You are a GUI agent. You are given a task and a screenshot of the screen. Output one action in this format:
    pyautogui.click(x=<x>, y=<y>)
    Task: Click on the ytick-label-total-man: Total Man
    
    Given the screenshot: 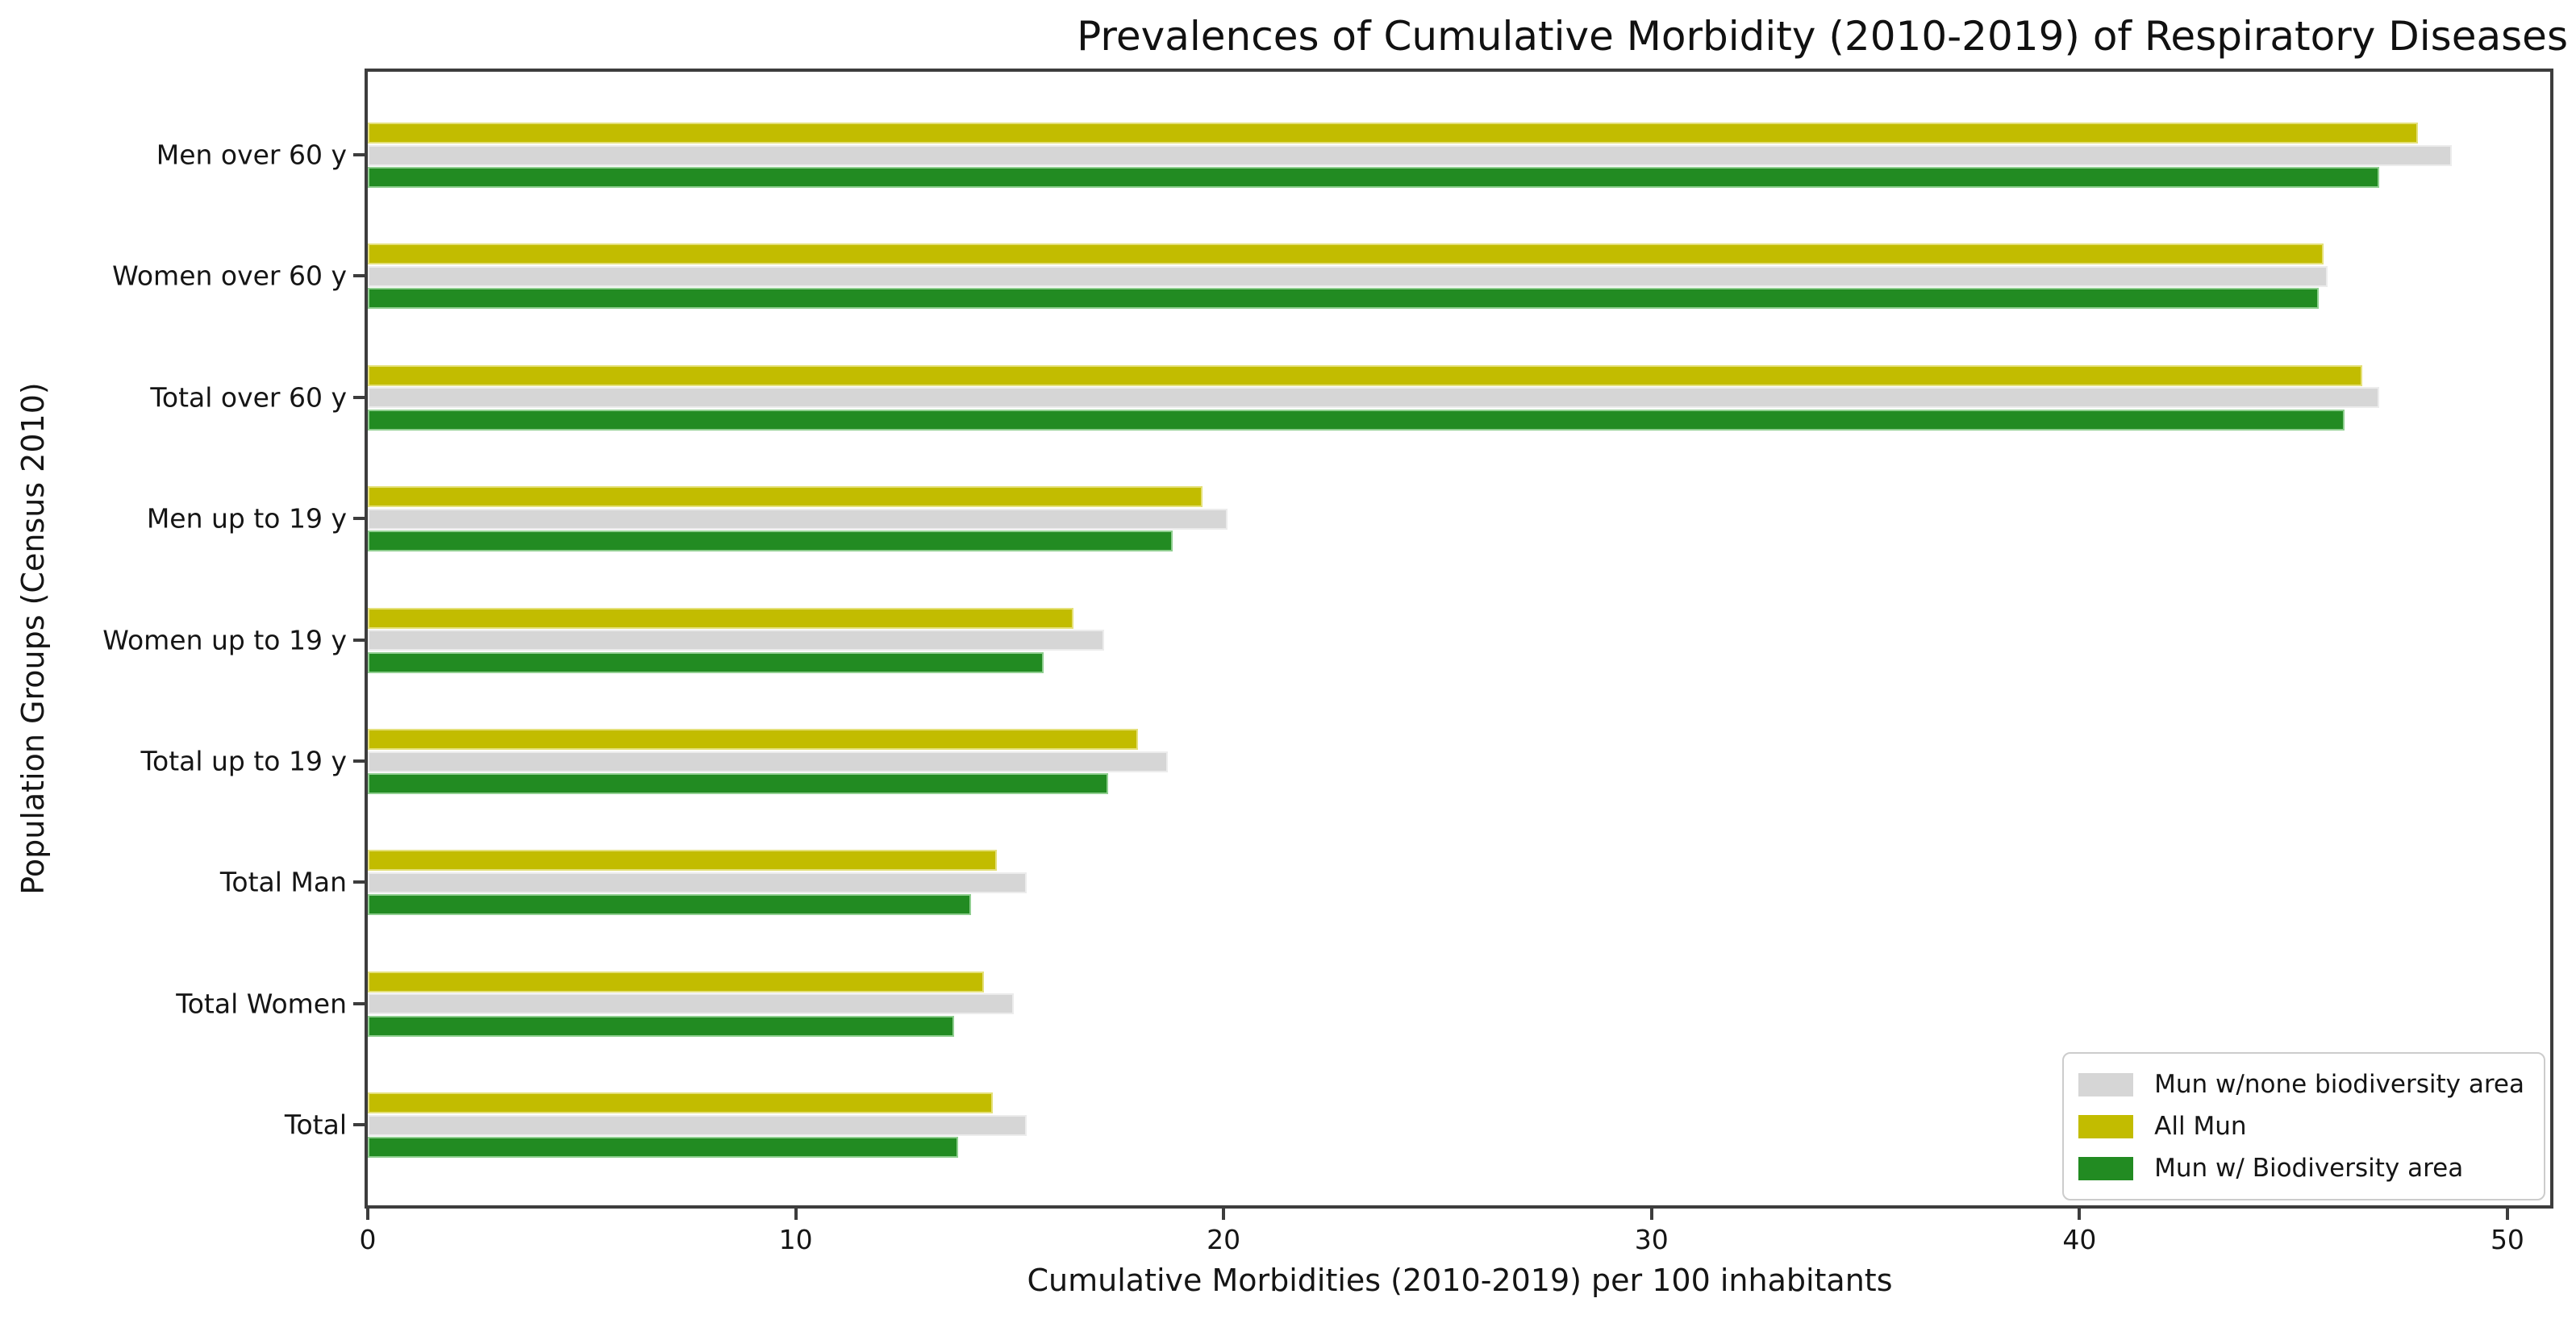 What is the action you would take?
    pyautogui.click(x=283, y=882)
    